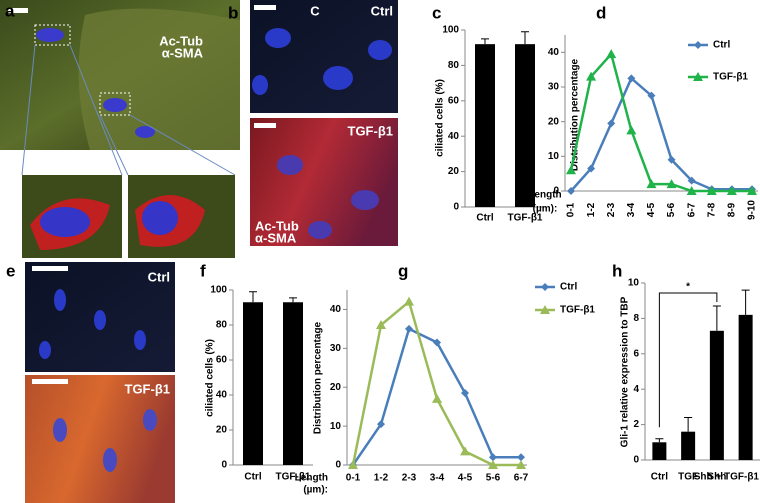  What do you see at coordinates (525, 218) in the screenshot?
I see `x-tick-label: TGF-β1` at bounding box center [525, 218].